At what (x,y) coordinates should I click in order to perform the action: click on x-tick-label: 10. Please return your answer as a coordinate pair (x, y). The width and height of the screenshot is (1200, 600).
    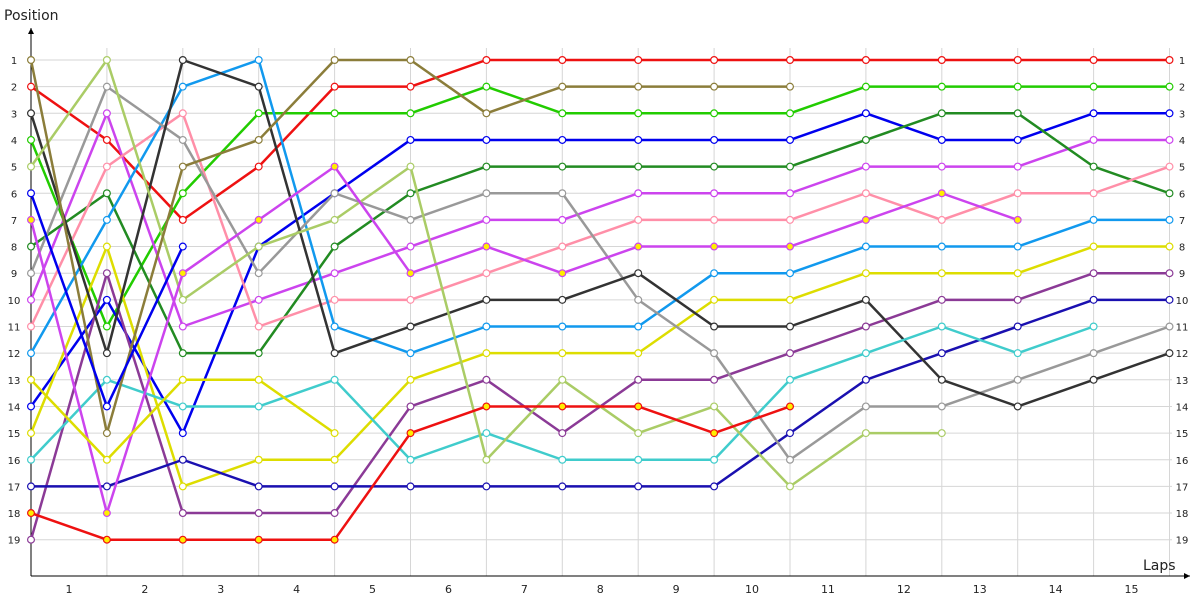
    Looking at the image, I should click on (752, 589).